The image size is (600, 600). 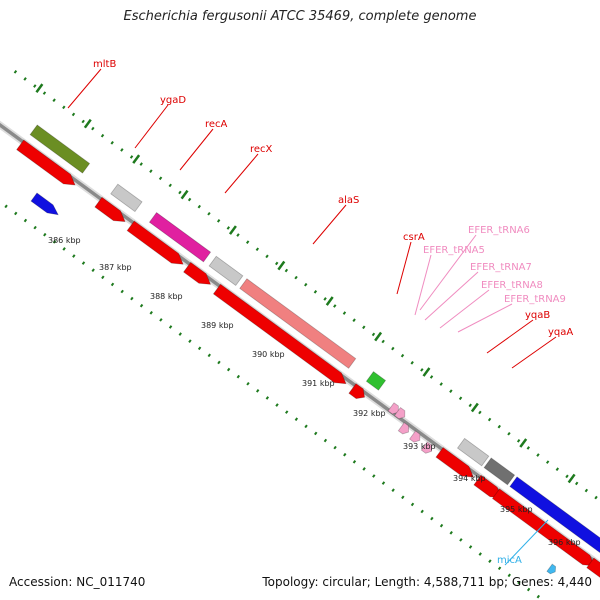 I want to click on cds-long, so click(x=543, y=527).